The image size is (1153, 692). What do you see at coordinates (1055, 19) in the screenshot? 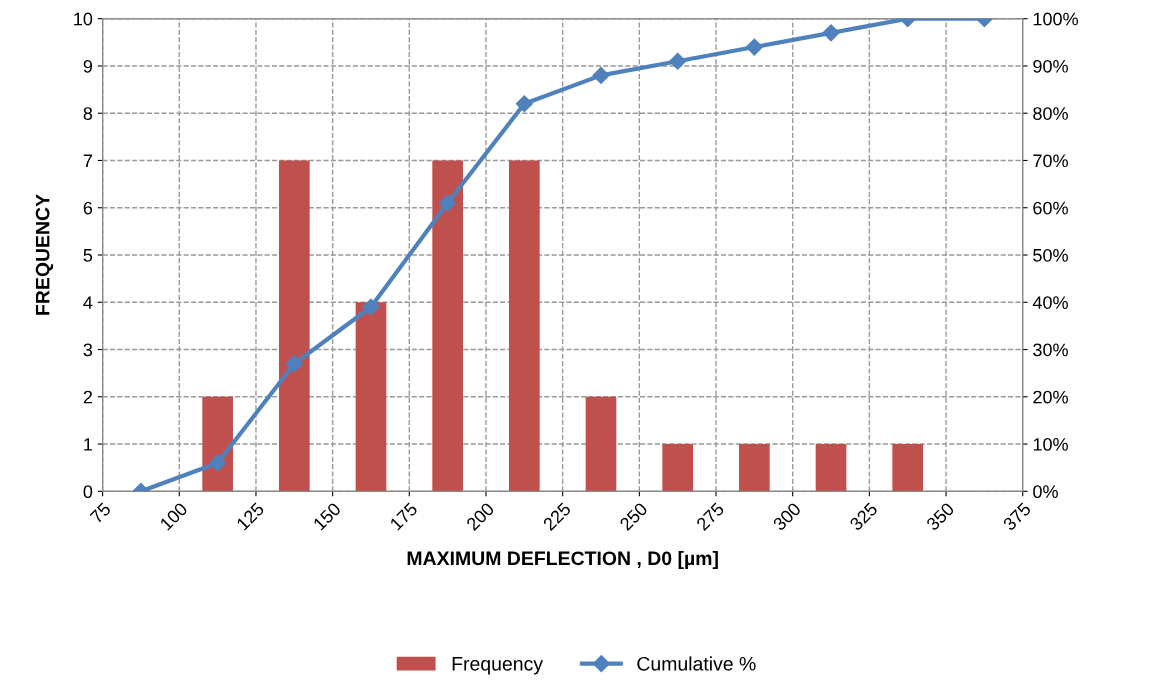
I see `y2-tick-label: 100%` at bounding box center [1055, 19].